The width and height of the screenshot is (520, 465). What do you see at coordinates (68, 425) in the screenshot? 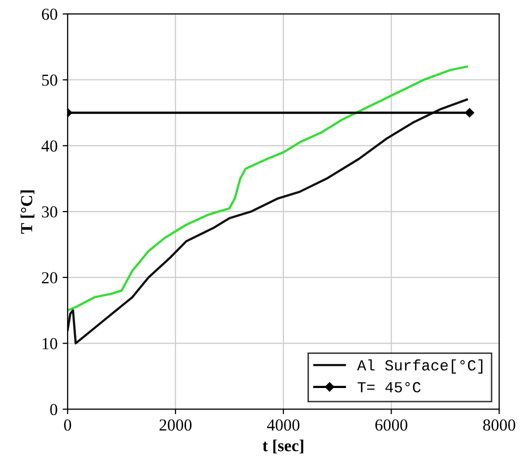
I see `x-tick-label: 0` at bounding box center [68, 425].